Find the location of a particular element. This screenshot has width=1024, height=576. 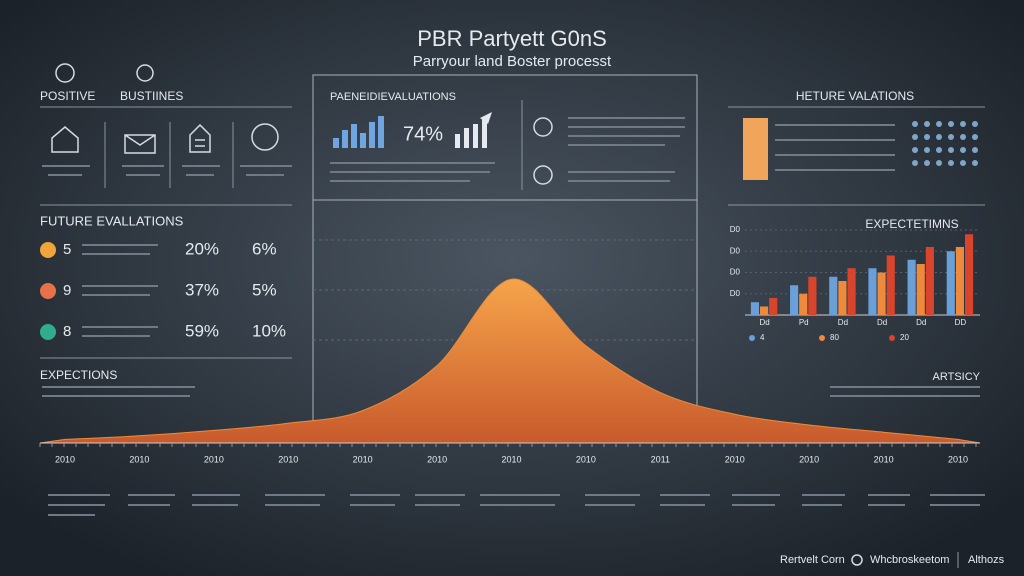

bar-chart: EXPECTETIMNS D0 D0 D0 D0 Dd Pd Dd Dd Dd DD 4 80 20 is located at coordinates (855, 279).